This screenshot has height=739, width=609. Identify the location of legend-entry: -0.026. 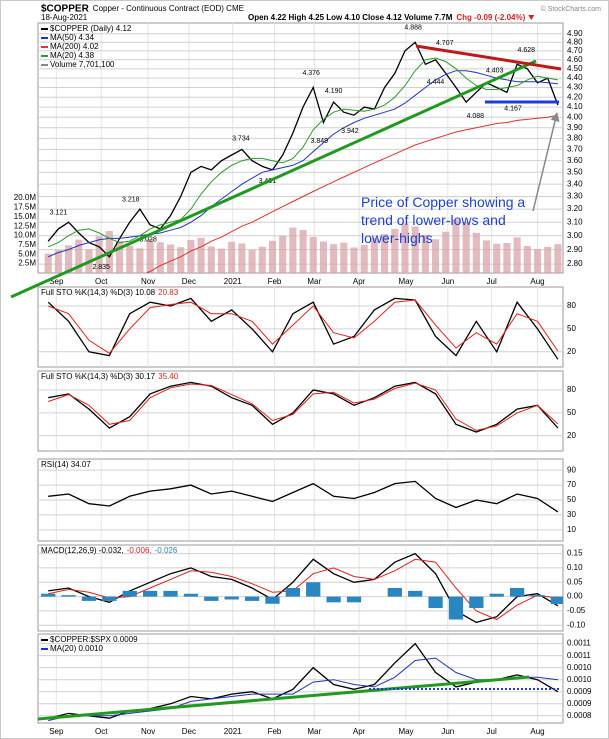
(166, 550).